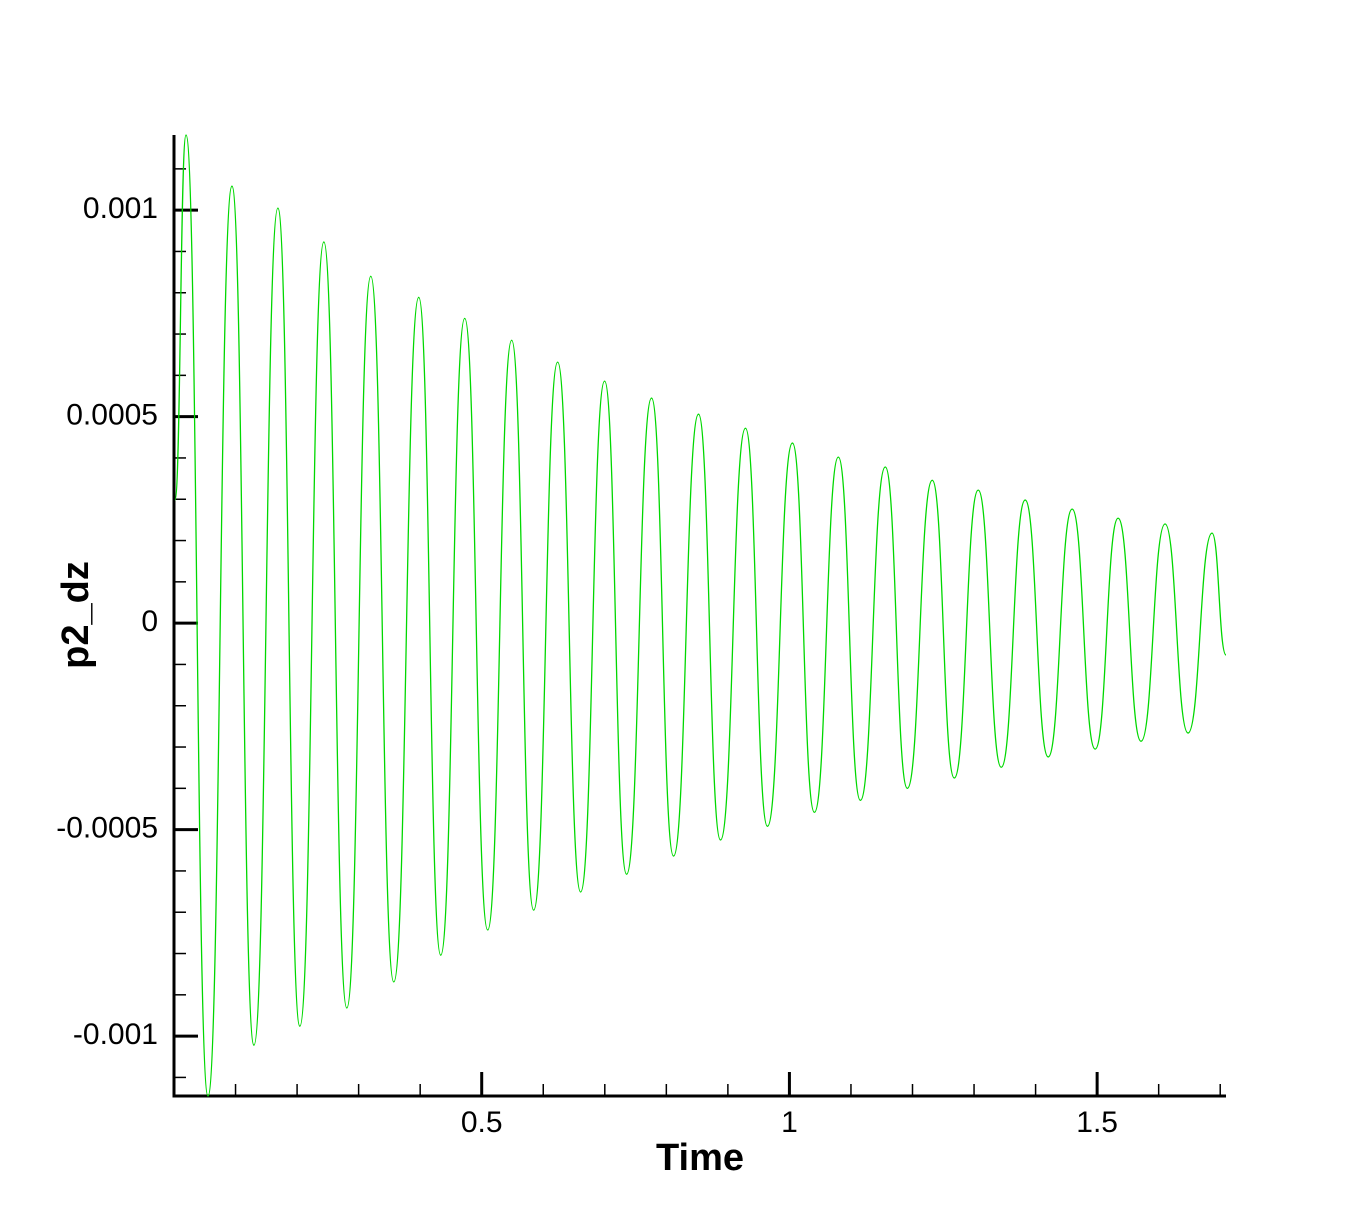 The width and height of the screenshot is (1354, 1216). I want to click on y-tick-label: 0.001, so click(120, 208).